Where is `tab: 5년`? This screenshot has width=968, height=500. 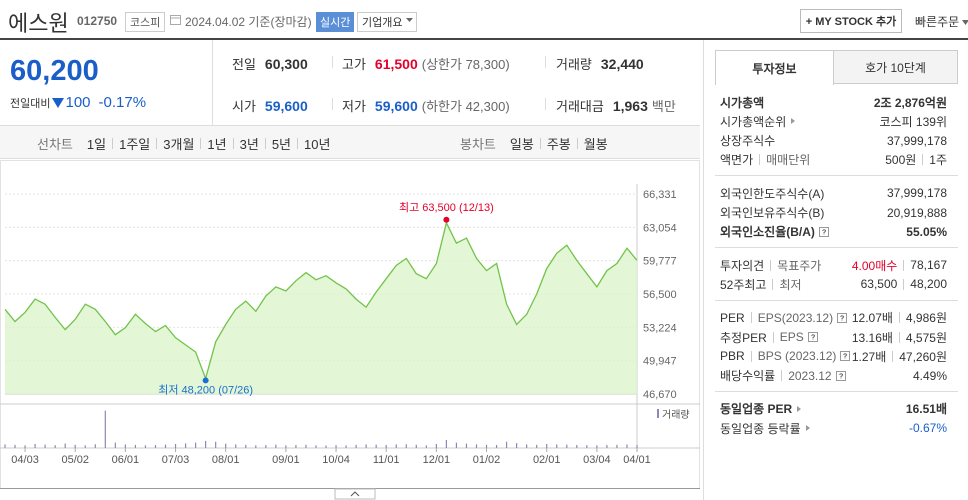 tab: 5년 is located at coordinates (281, 144).